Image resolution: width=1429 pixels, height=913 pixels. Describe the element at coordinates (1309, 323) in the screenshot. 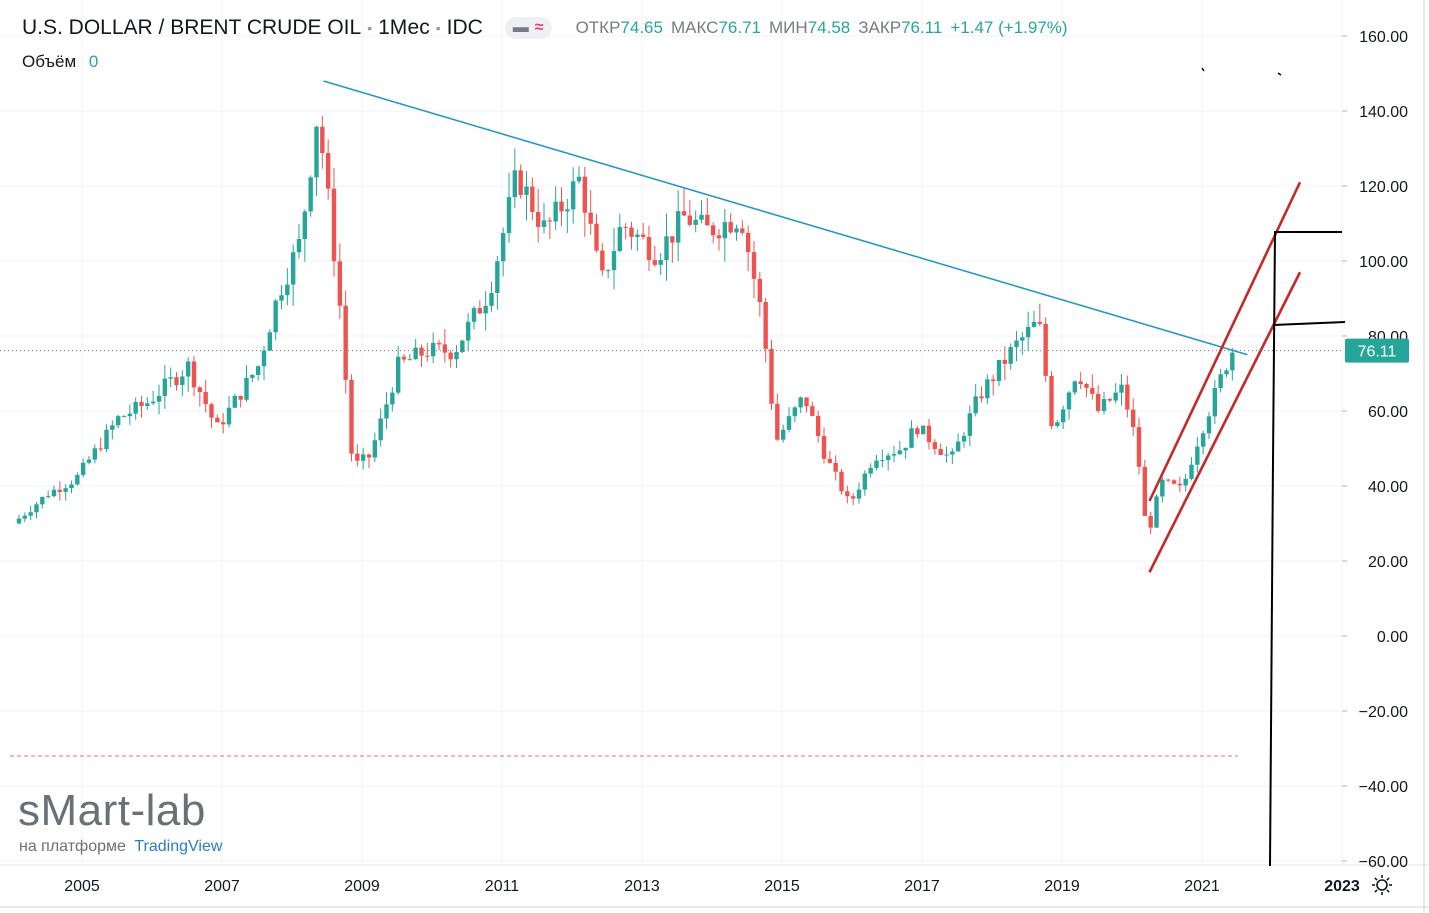

I see `hand-drawn-line` at that location.